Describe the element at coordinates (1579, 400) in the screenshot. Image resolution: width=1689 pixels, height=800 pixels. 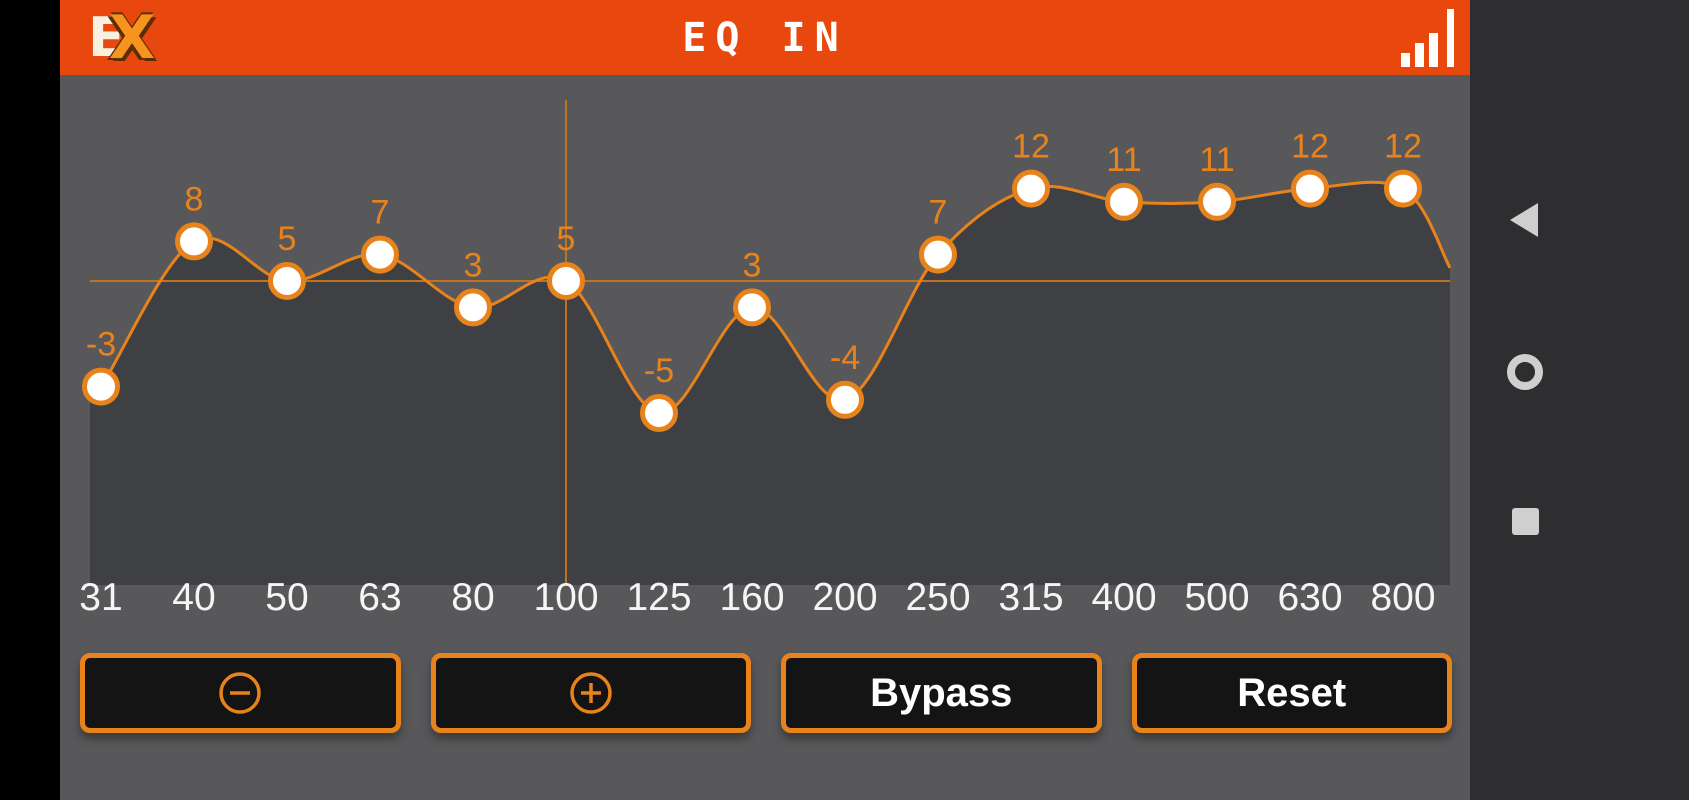
I see `android-nav-bar` at that location.